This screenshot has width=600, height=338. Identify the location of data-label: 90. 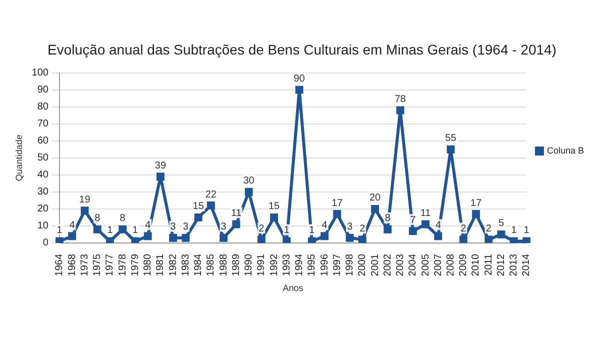
(300, 79).